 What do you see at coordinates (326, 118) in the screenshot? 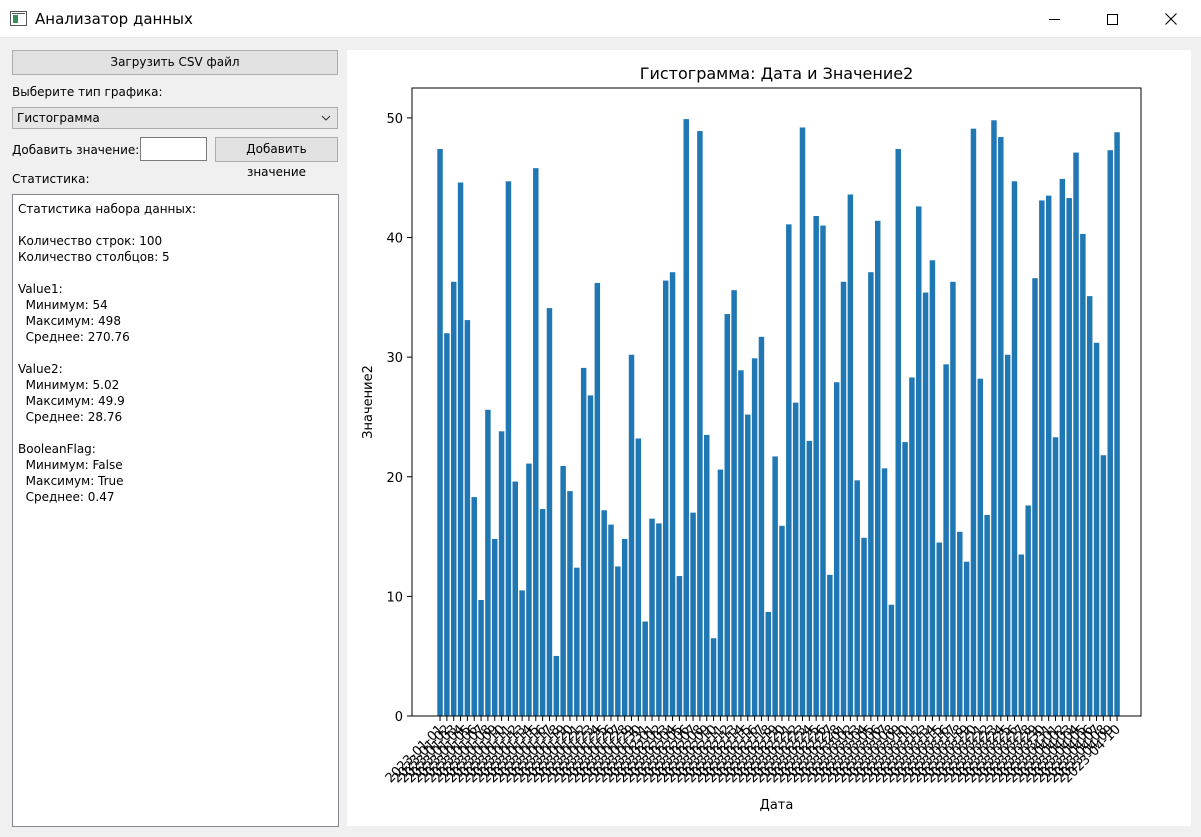
I see `chevron-down-icon` at bounding box center [326, 118].